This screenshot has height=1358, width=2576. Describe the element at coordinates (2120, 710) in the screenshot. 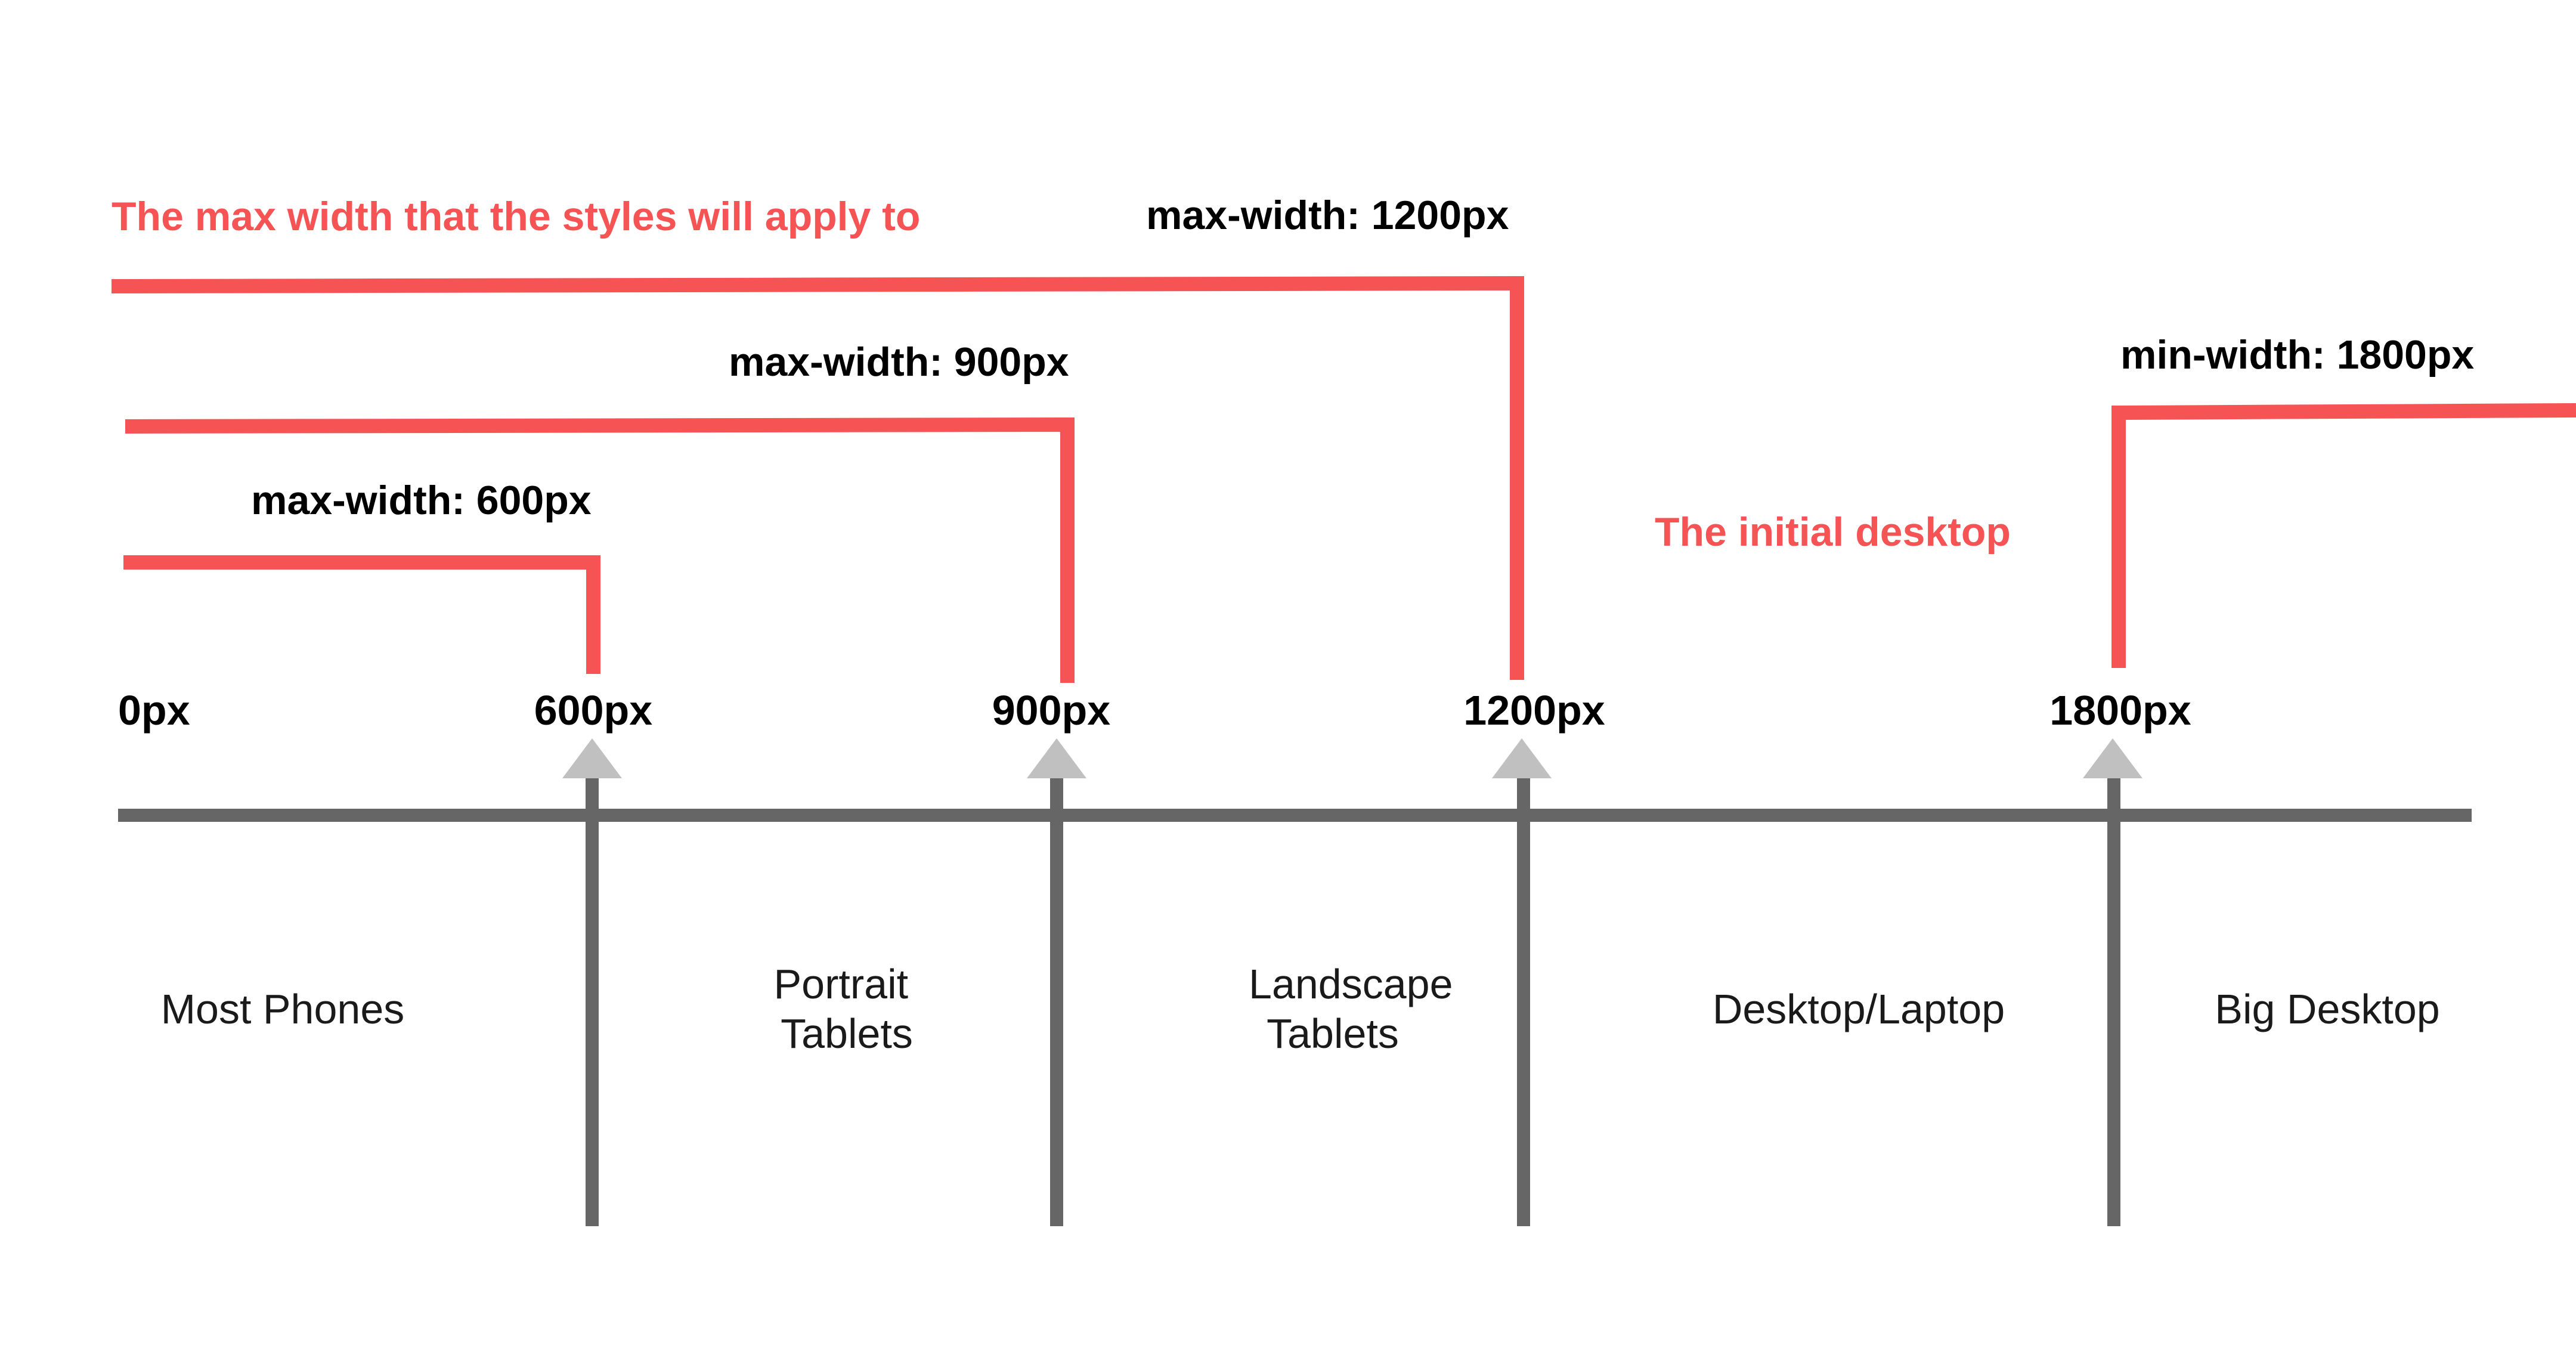

I see `tick-label-1800: 1800px` at that location.